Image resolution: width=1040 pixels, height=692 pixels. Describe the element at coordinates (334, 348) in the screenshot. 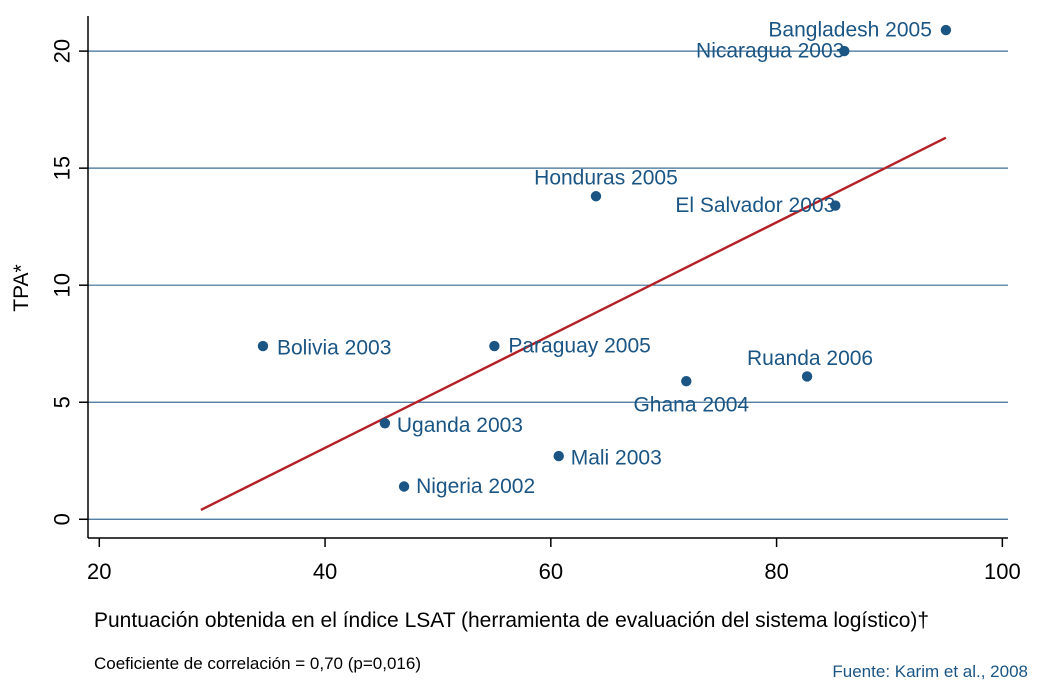

I see `point-label-bolivia-2003: Bolivia 2003` at that location.